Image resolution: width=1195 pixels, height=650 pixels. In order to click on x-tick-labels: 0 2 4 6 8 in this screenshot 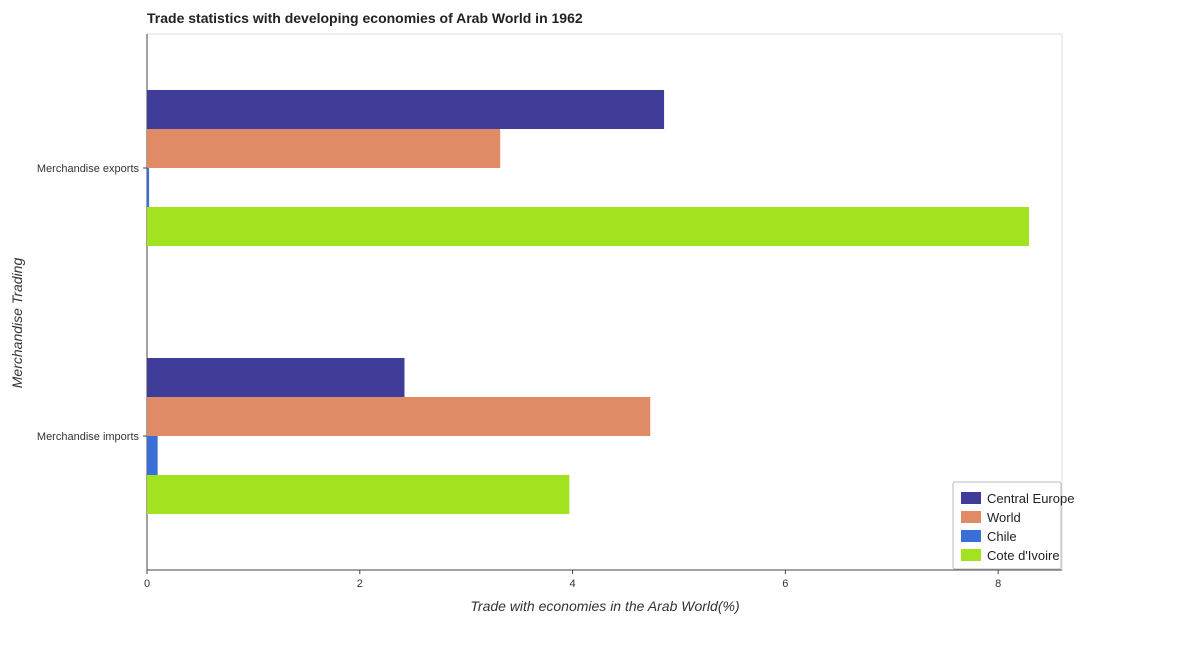, I will do `click(572, 580)`.